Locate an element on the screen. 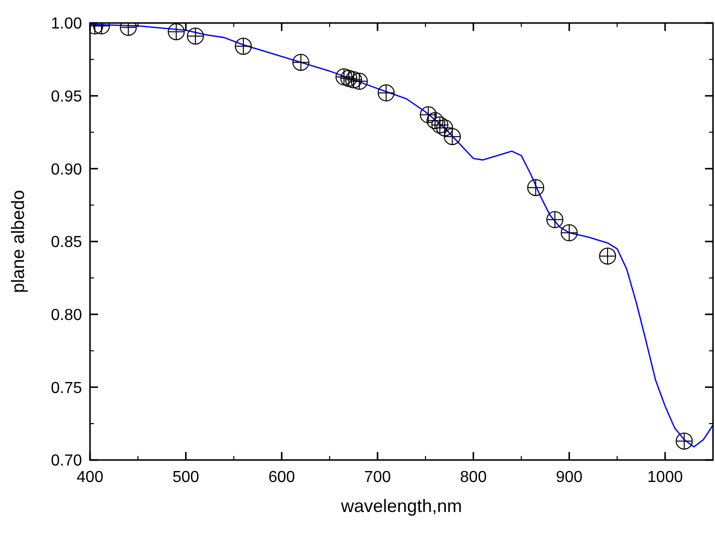 The image size is (715, 551). y-tick-label: 0.80 is located at coordinates (66, 315).